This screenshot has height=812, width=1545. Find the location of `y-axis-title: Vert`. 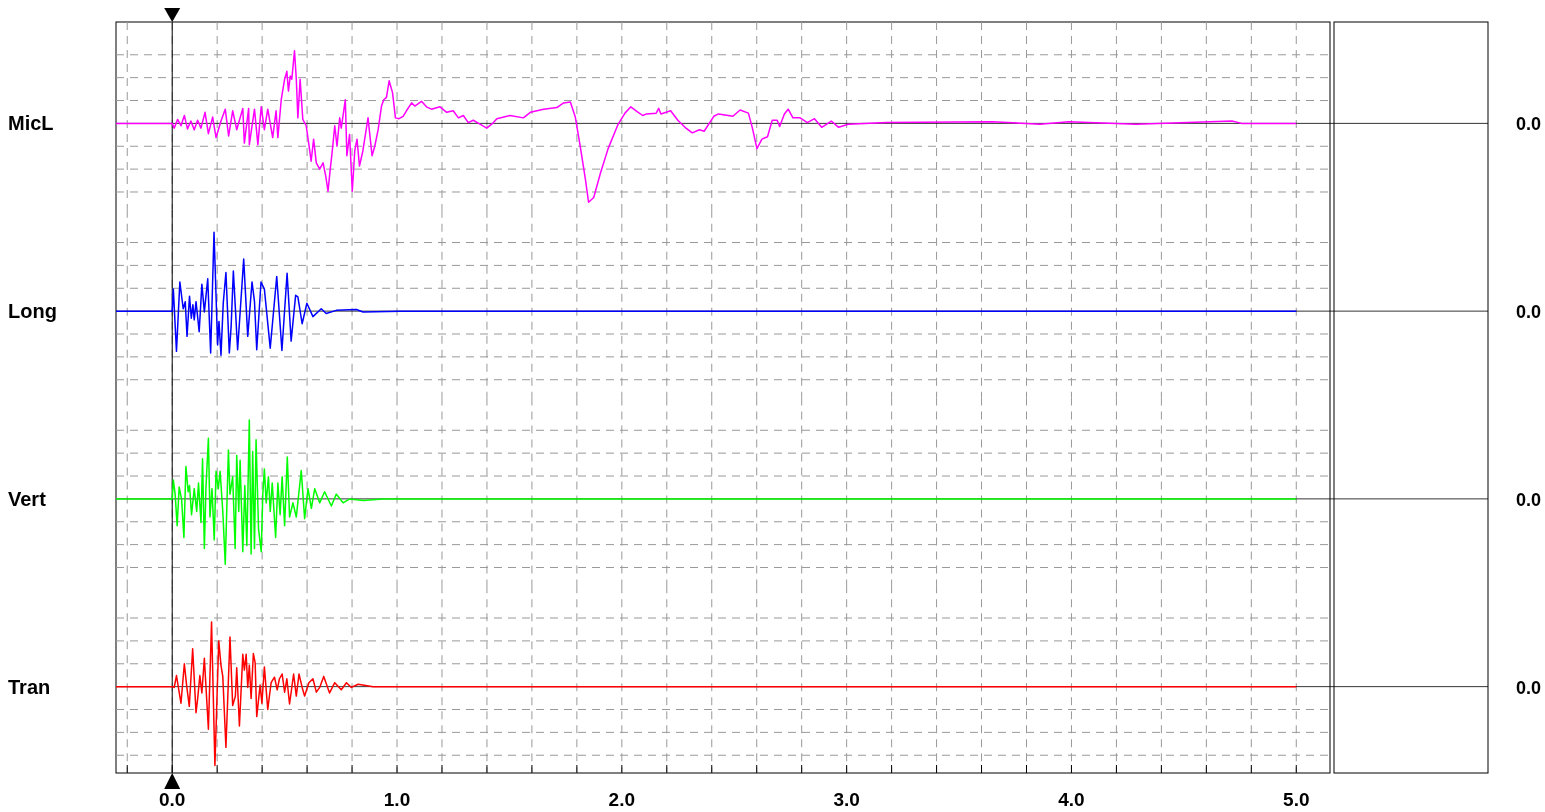

y-axis-title: Vert is located at coordinates (27, 498).